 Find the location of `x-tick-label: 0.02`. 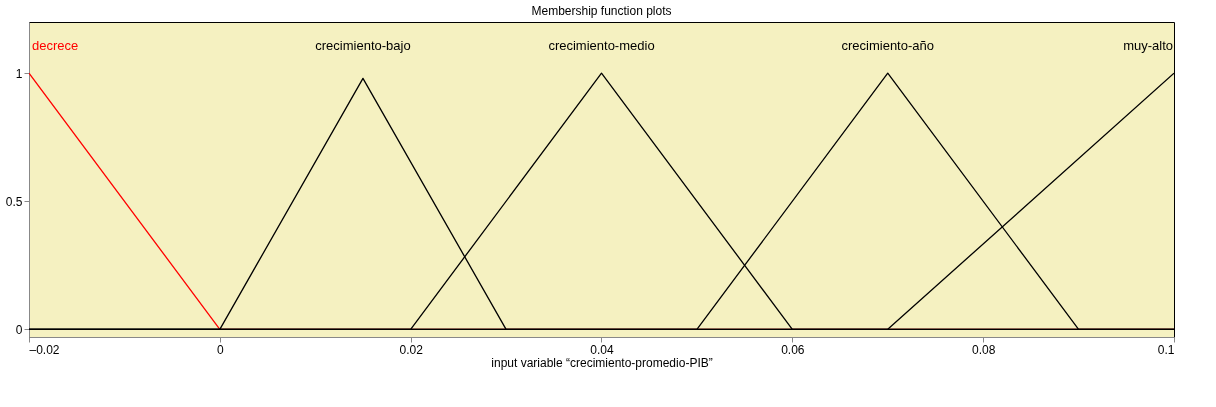

x-tick-label: 0.02 is located at coordinates (411, 349).